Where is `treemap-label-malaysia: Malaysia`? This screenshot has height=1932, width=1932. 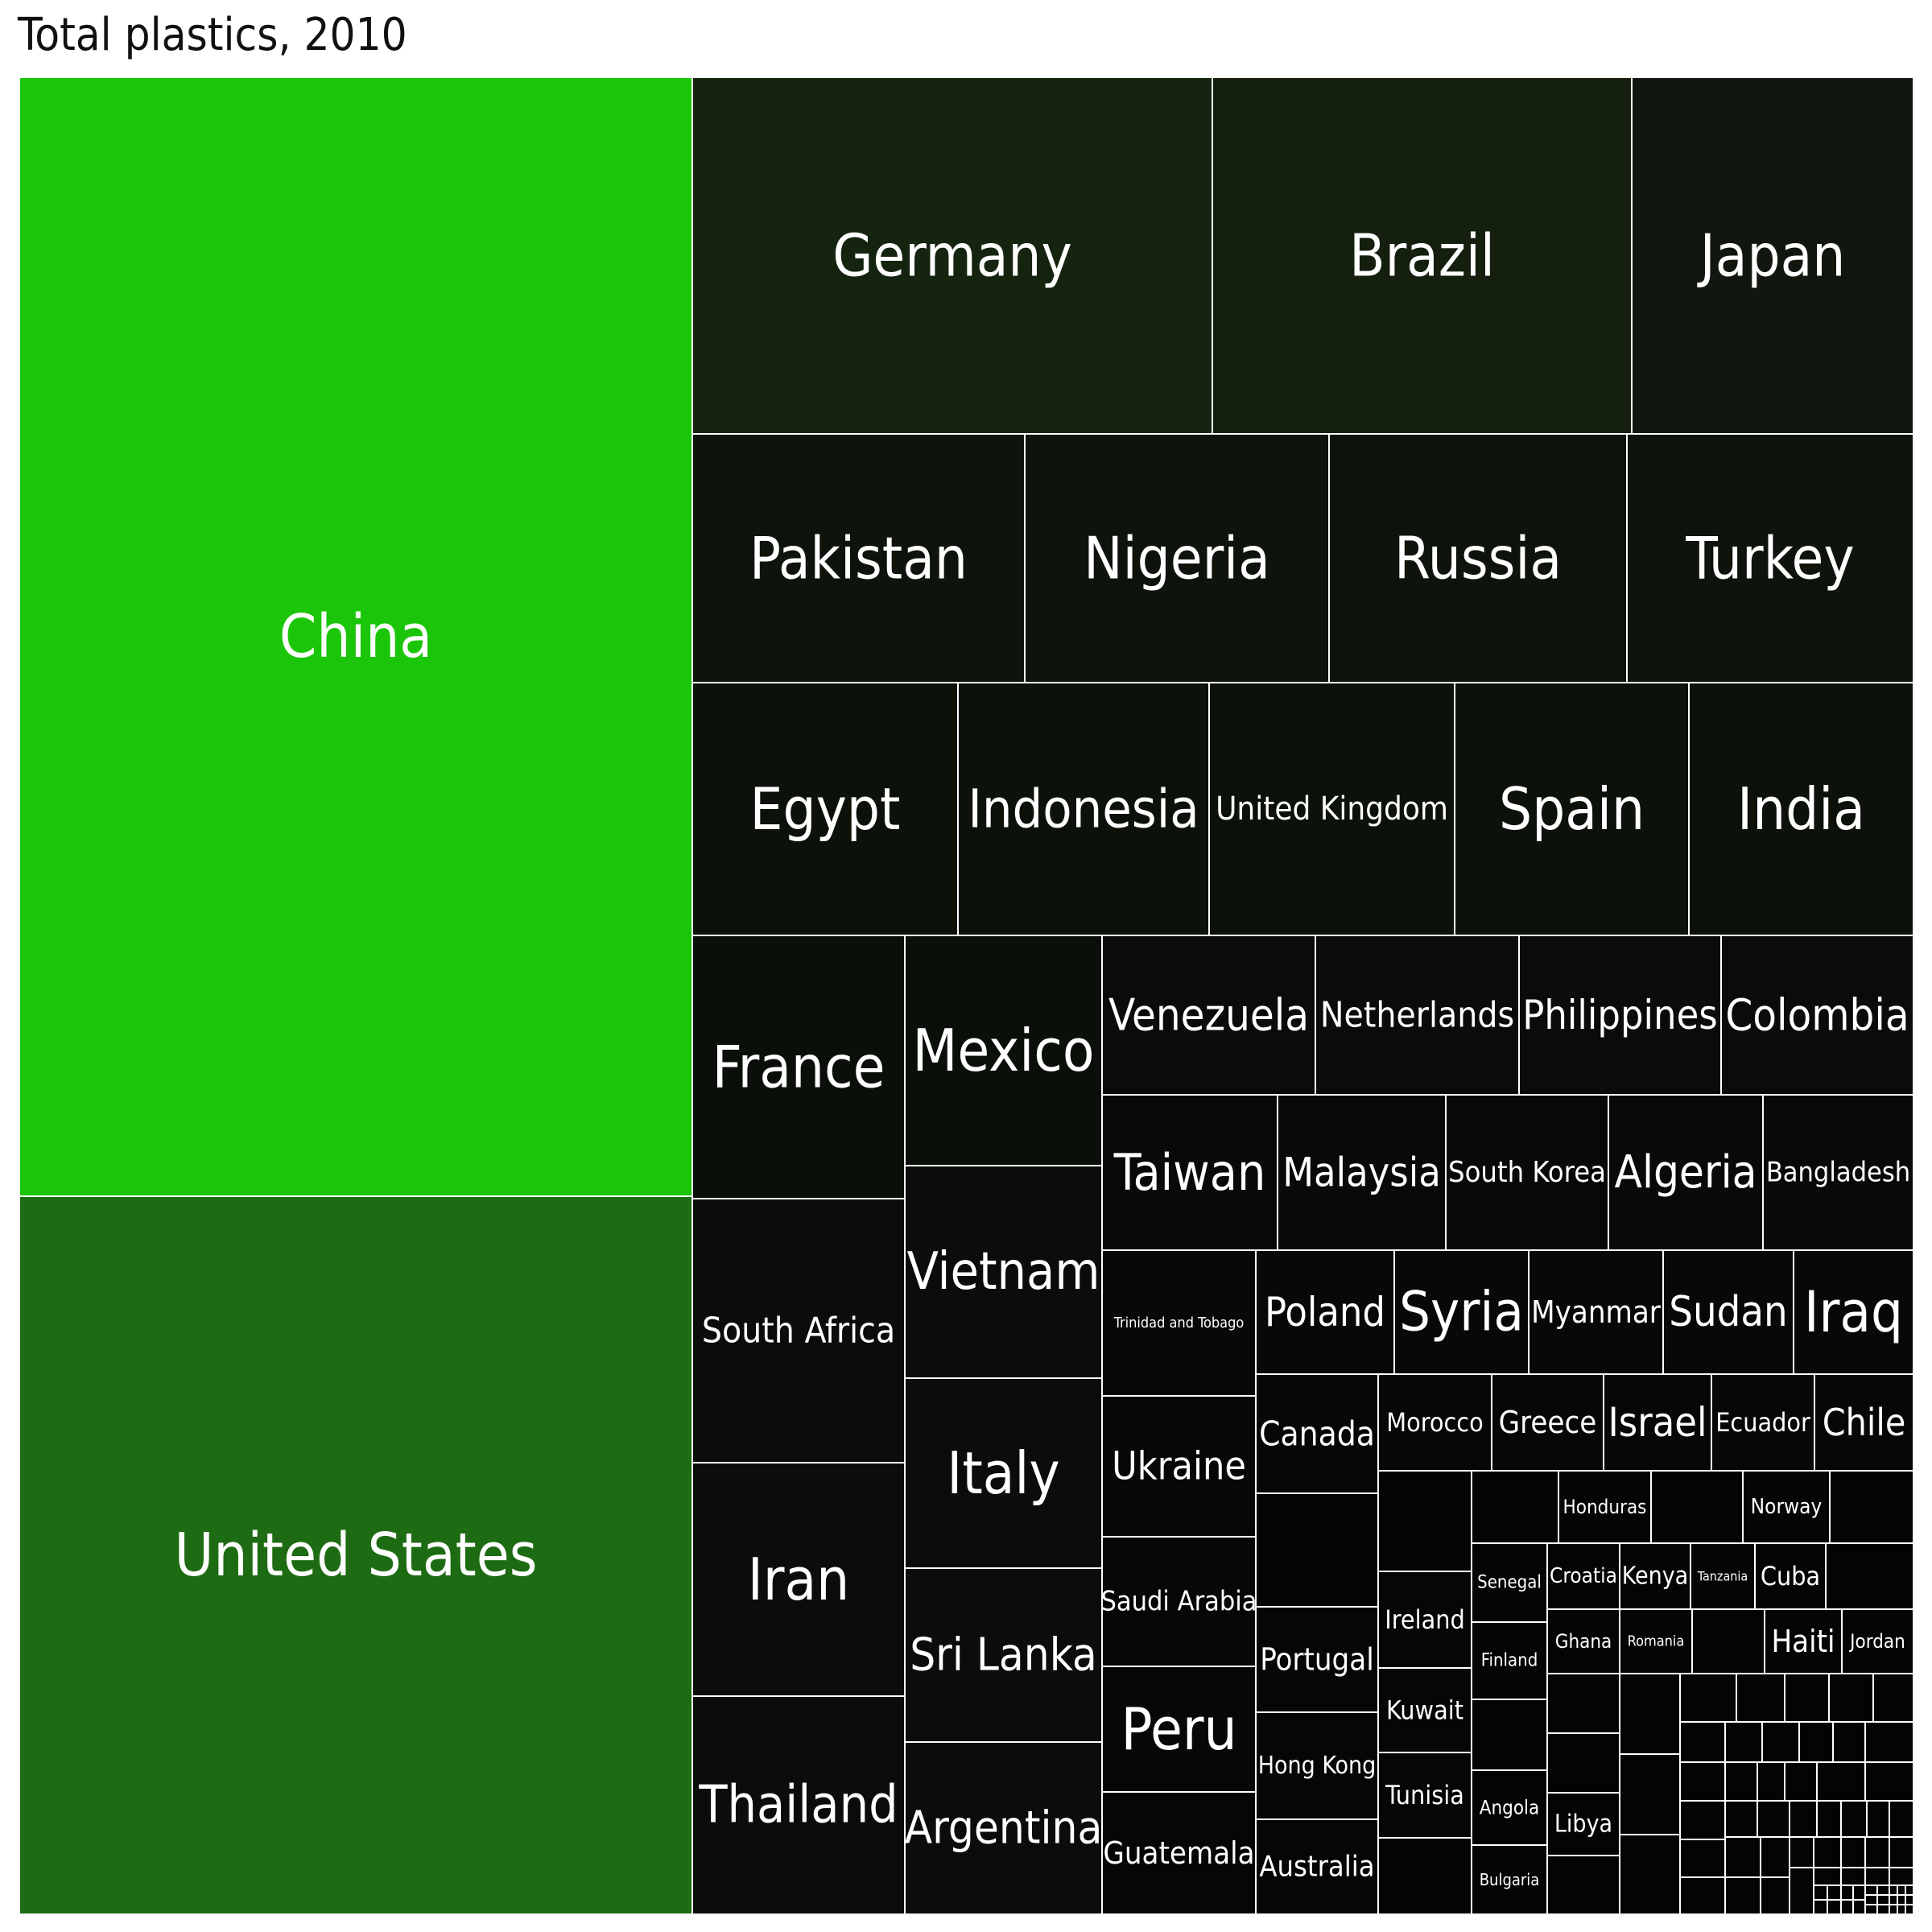
treemap-label-malaysia: Malaysia is located at coordinates (1361, 1173).